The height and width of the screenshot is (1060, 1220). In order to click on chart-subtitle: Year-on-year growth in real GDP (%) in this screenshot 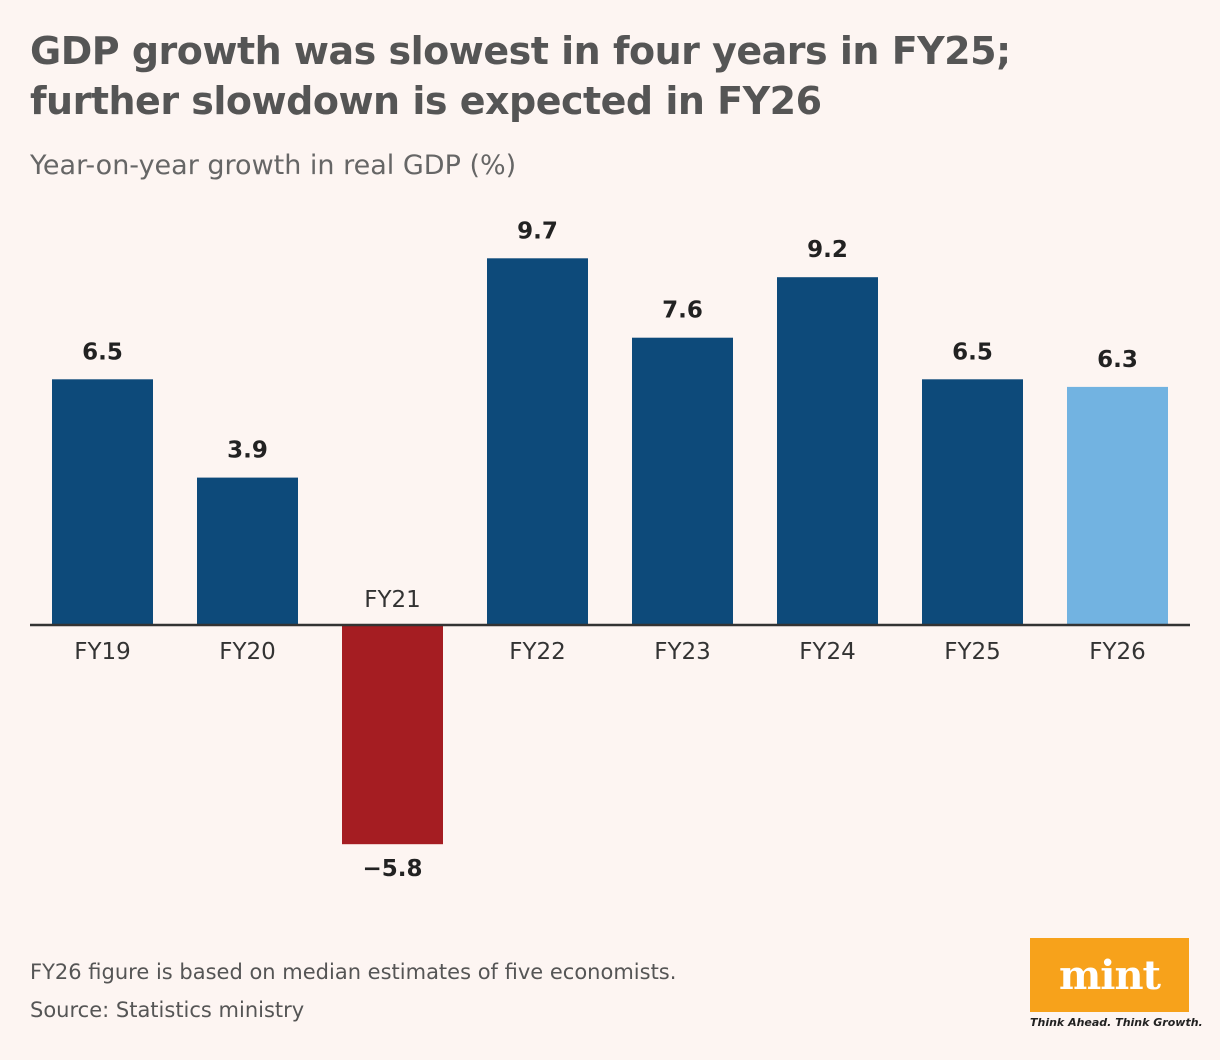, I will do `click(273, 165)`.